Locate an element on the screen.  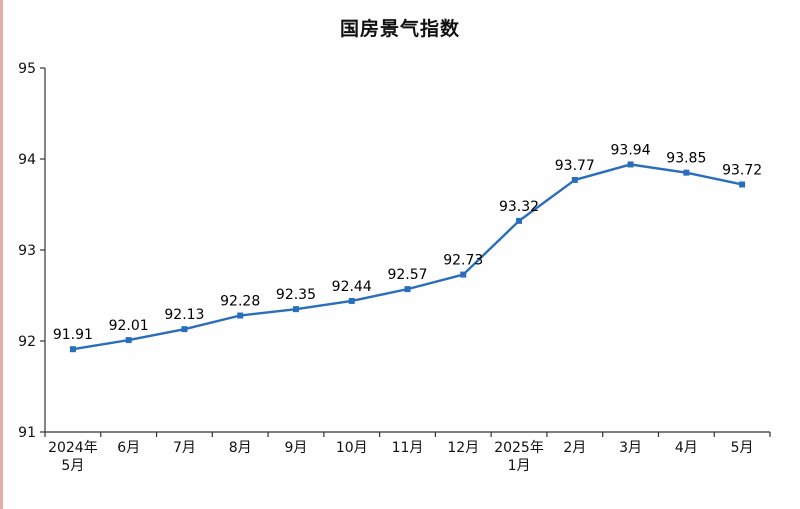
y-tick-label: 95 is located at coordinates (27, 69).